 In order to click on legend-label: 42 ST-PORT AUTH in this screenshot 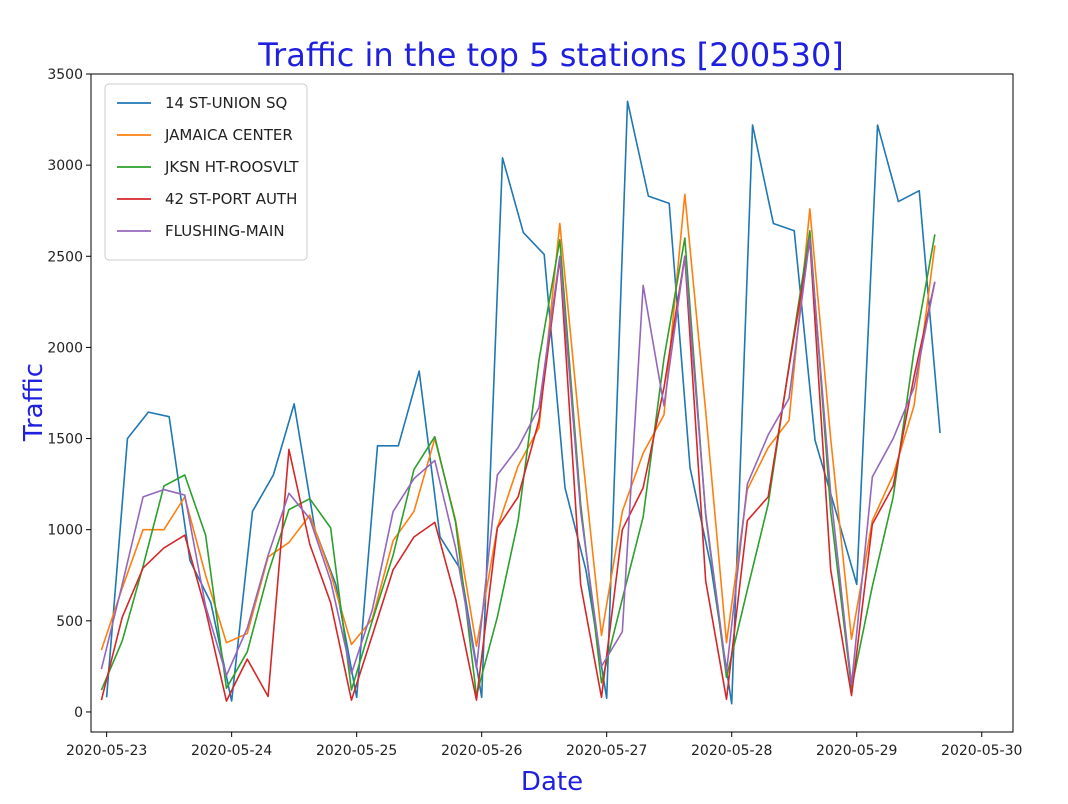, I will do `click(231, 199)`.